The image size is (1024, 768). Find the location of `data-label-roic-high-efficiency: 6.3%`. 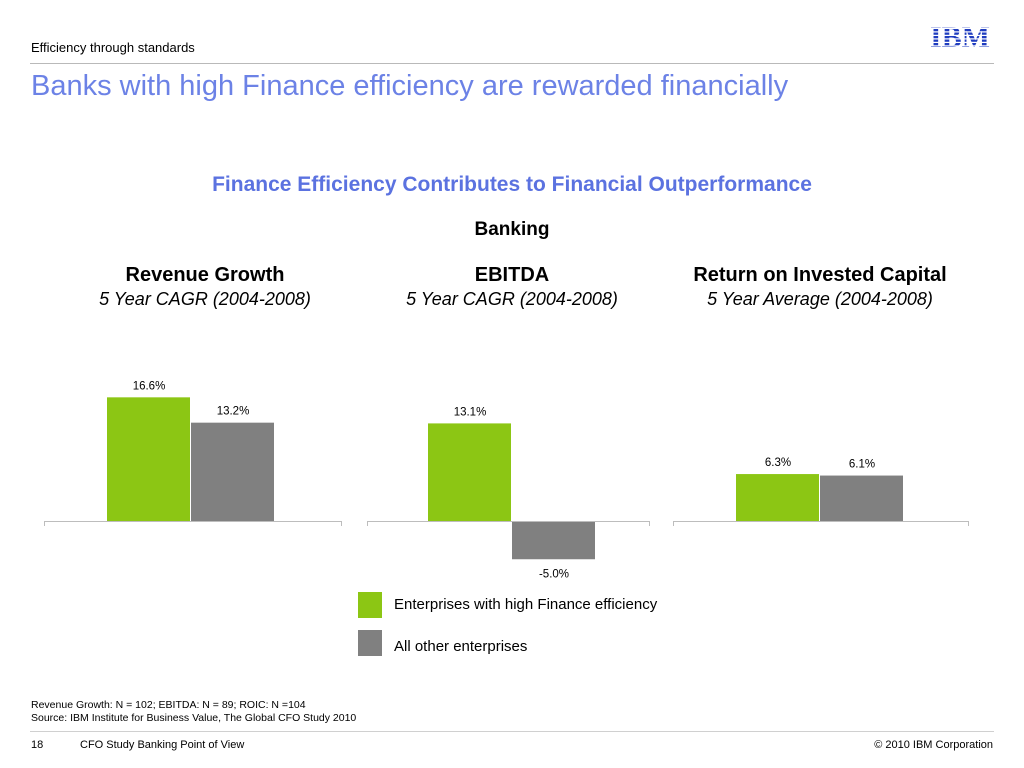

data-label-roic-high-efficiency: 6.3% is located at coordinates (778, 463).